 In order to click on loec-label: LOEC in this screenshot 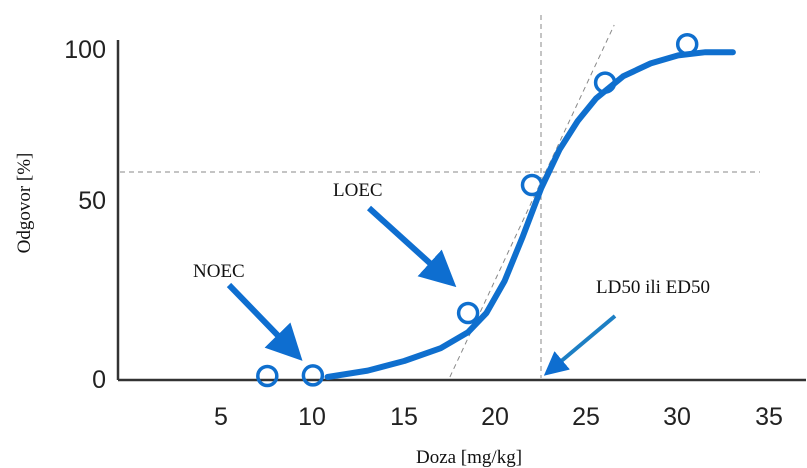, I will do `click(358, 190)`.